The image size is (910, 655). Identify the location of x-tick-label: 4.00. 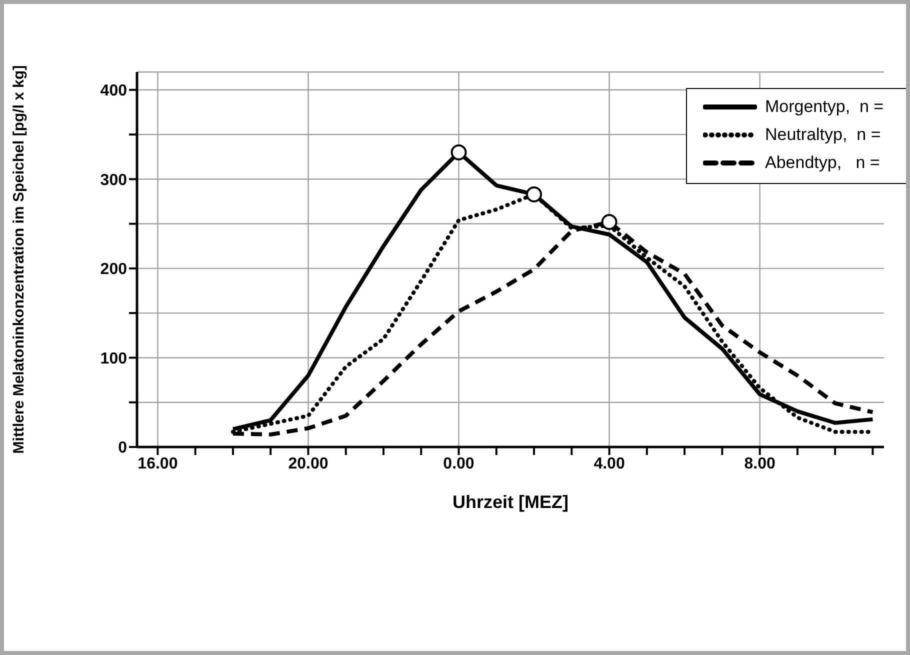
(609, 463).